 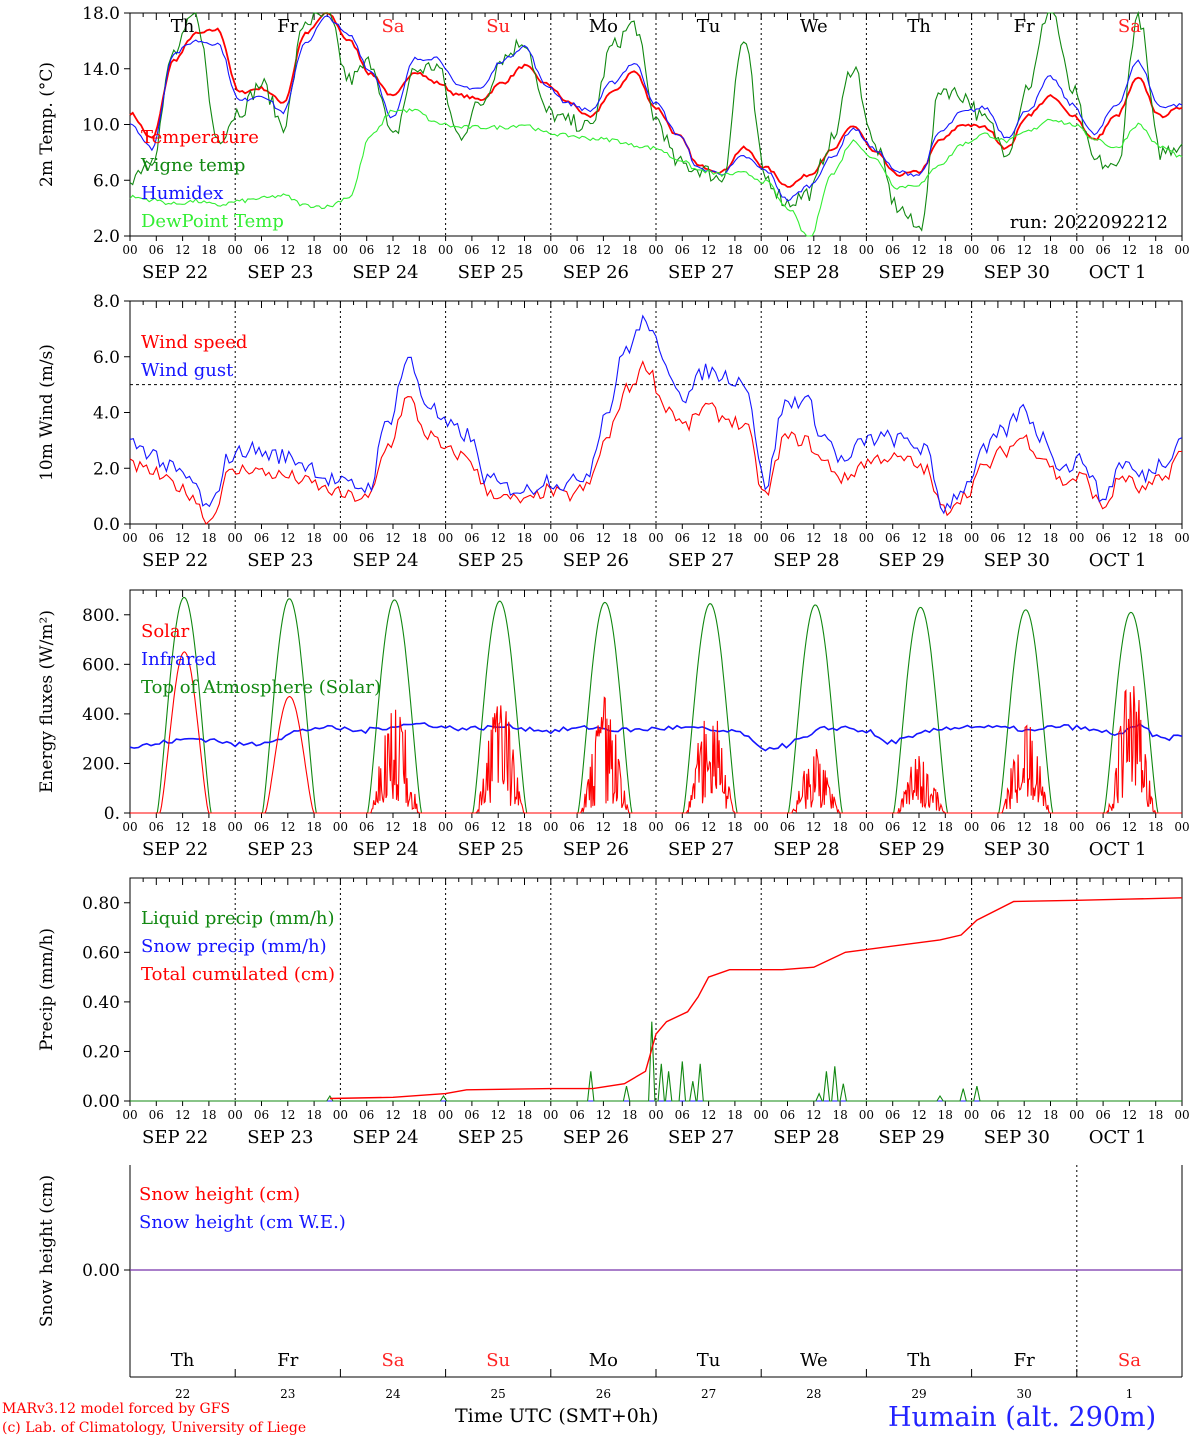 What do you see at coordinates (1089, 222) in the screenshot?
I see `temp-run-annotation: run: 2022092212` at bounding box center [1089, 222].